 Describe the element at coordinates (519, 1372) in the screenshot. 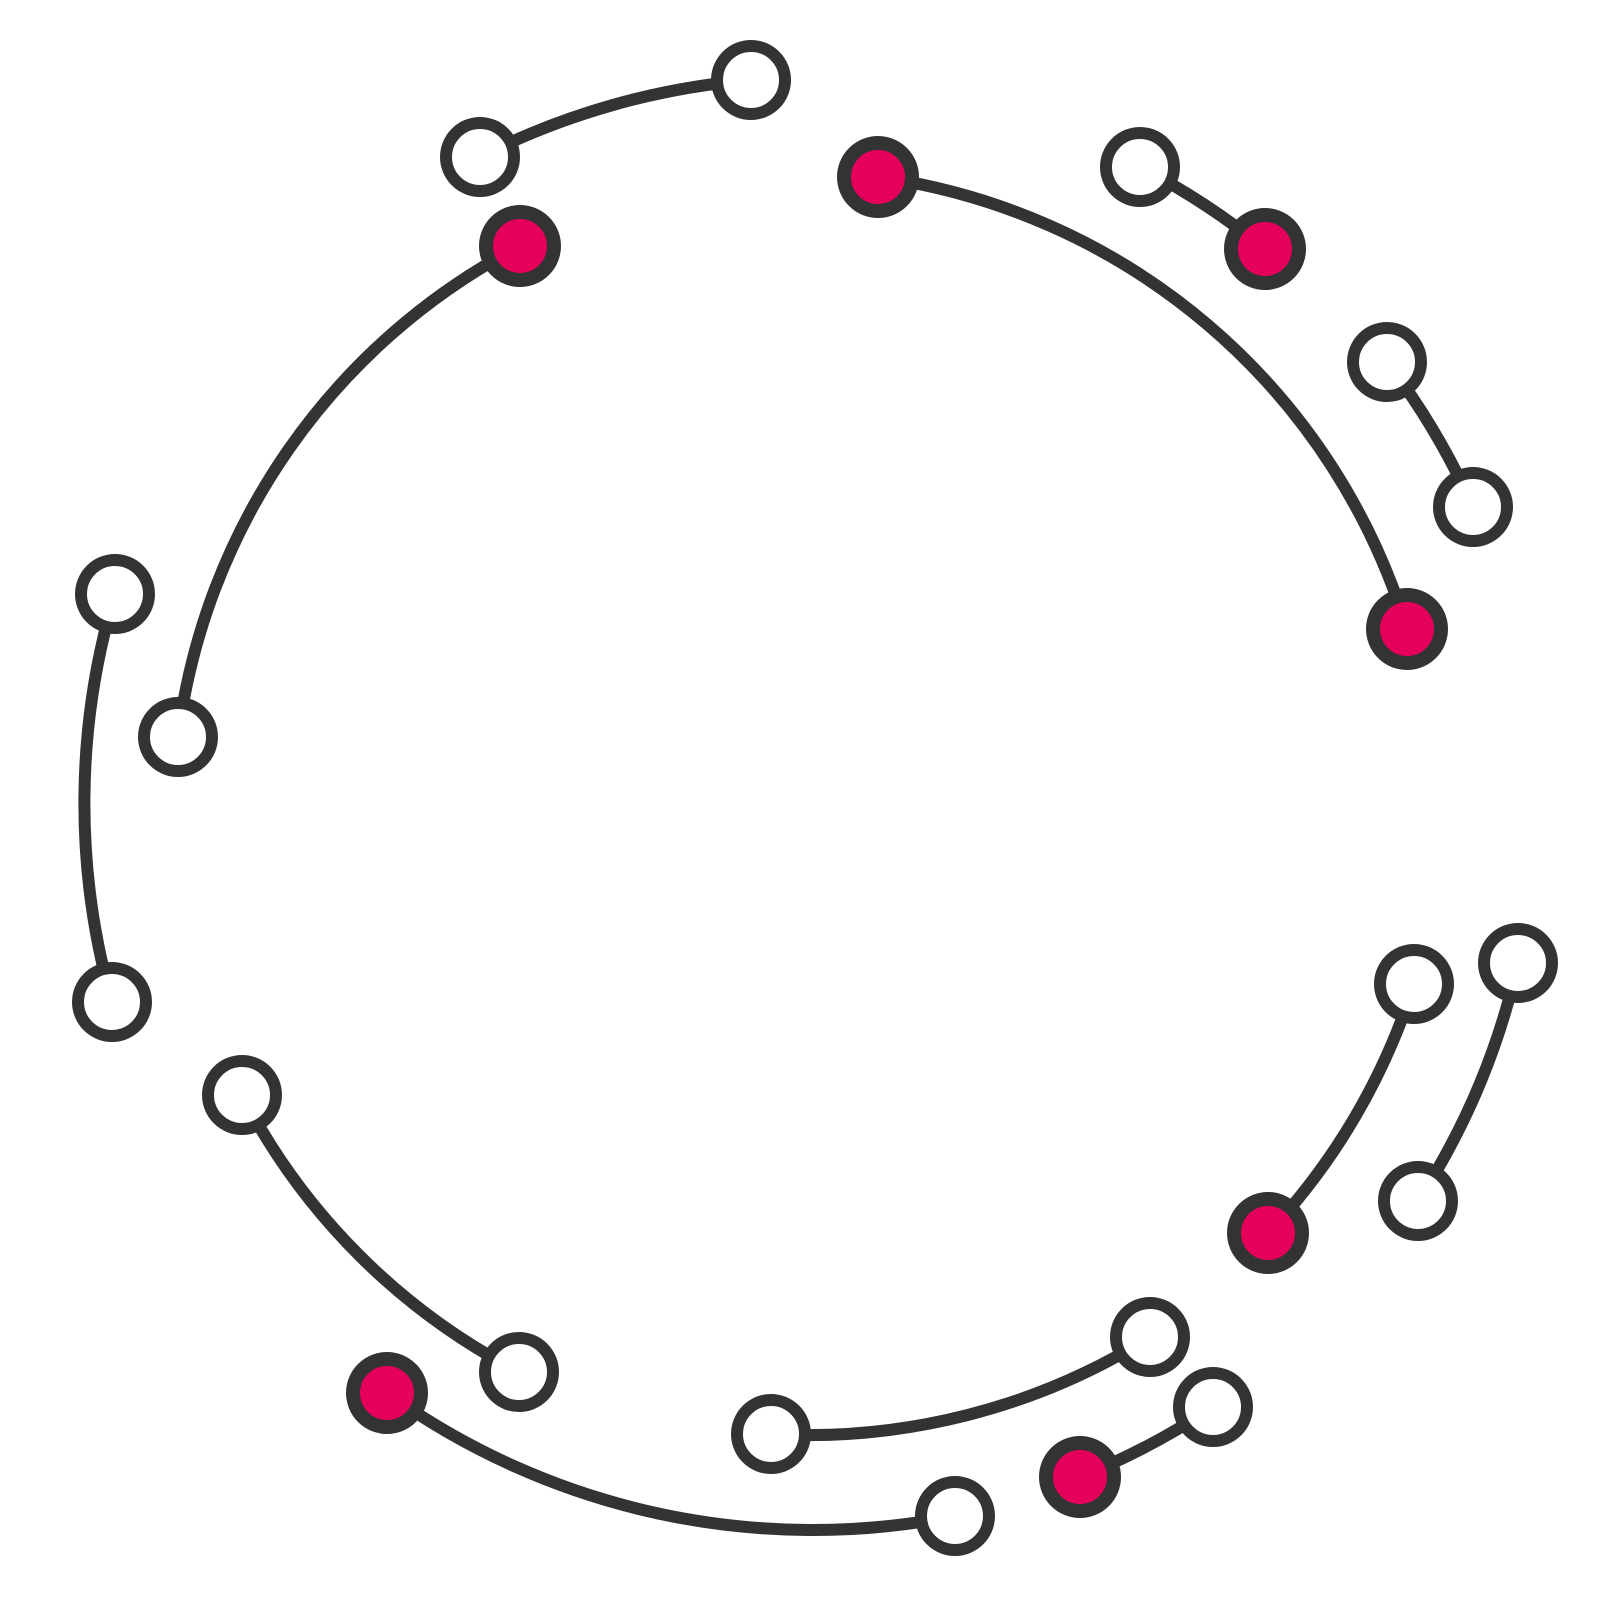

I see `n-lowleft-2-node` at that location.